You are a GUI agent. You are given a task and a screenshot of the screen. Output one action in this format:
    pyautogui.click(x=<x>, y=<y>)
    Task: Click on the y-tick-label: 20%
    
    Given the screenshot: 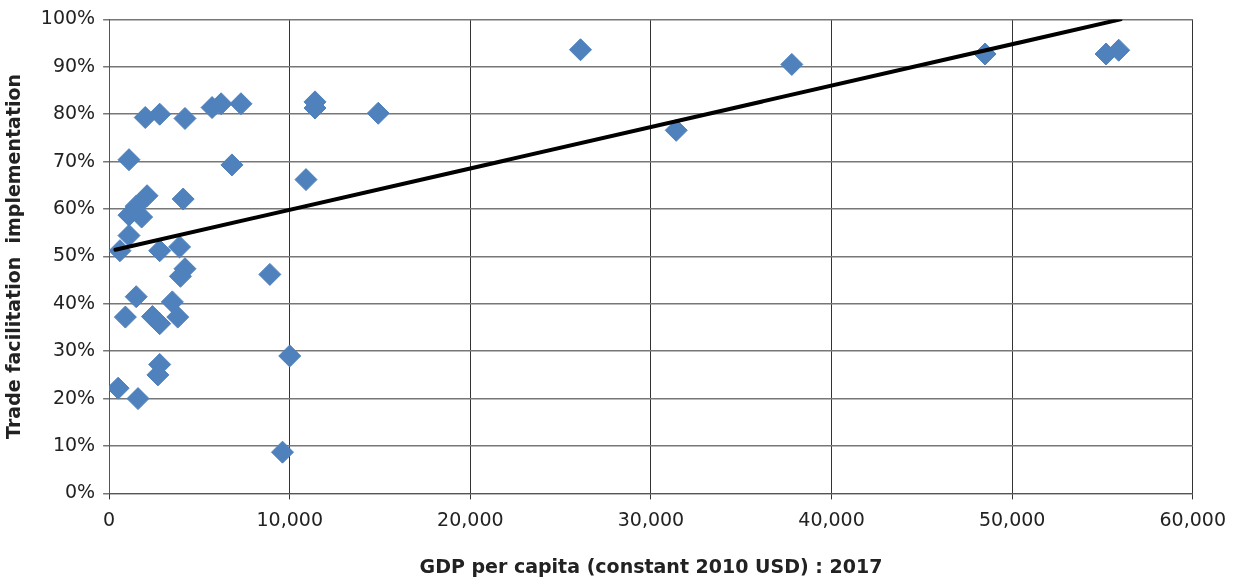 What is the action you would take?
    pyautogui.click(x=74, y=396)
    